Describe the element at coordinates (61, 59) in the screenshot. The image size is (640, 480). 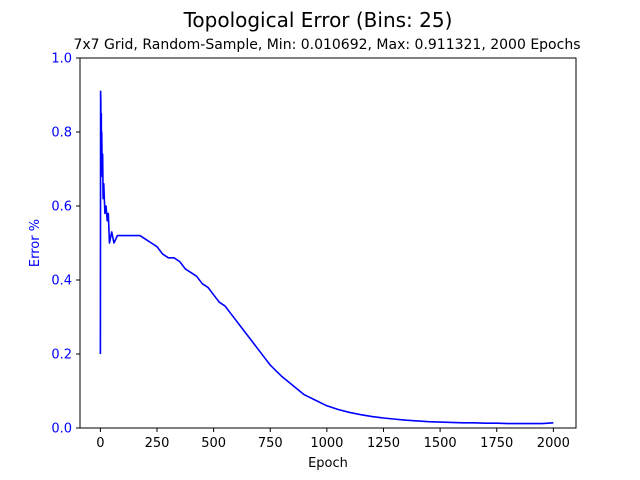
I see `y-tick-label: 1.0` at that location.